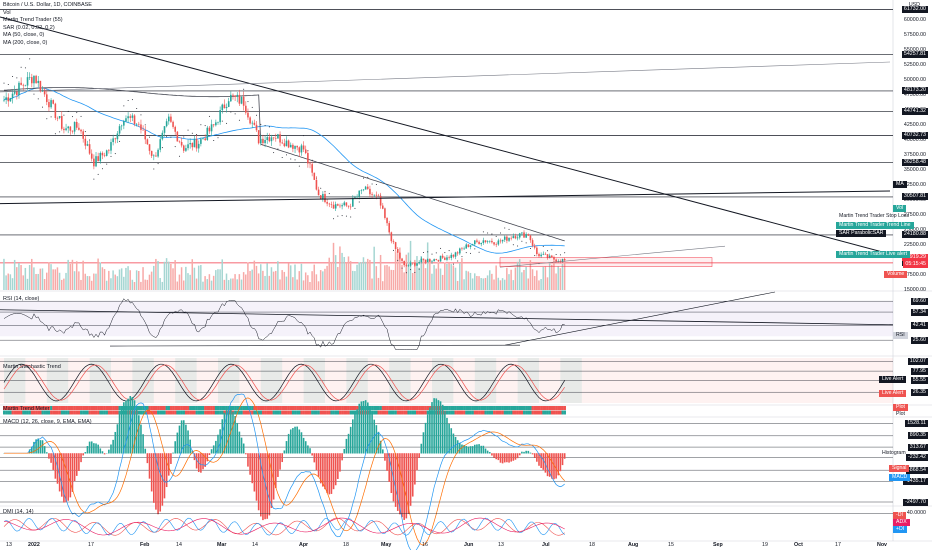 The height and width of the screenshot is (550, 932). Describe the element at coordinates (765, 545) in the screenshot. I see `time-tick: 19` at that location.